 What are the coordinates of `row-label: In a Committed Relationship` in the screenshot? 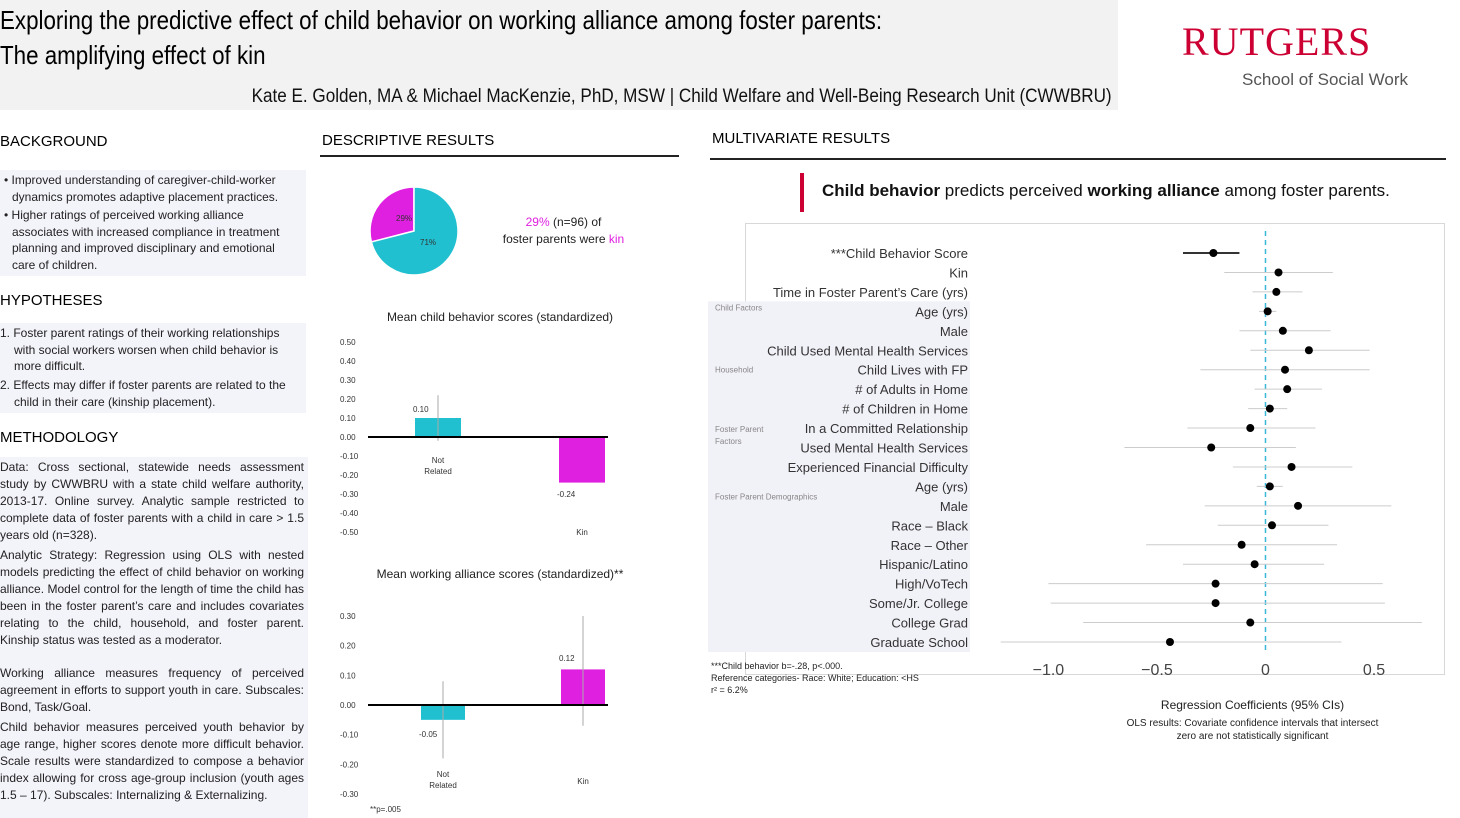 It's located at (886, 428).